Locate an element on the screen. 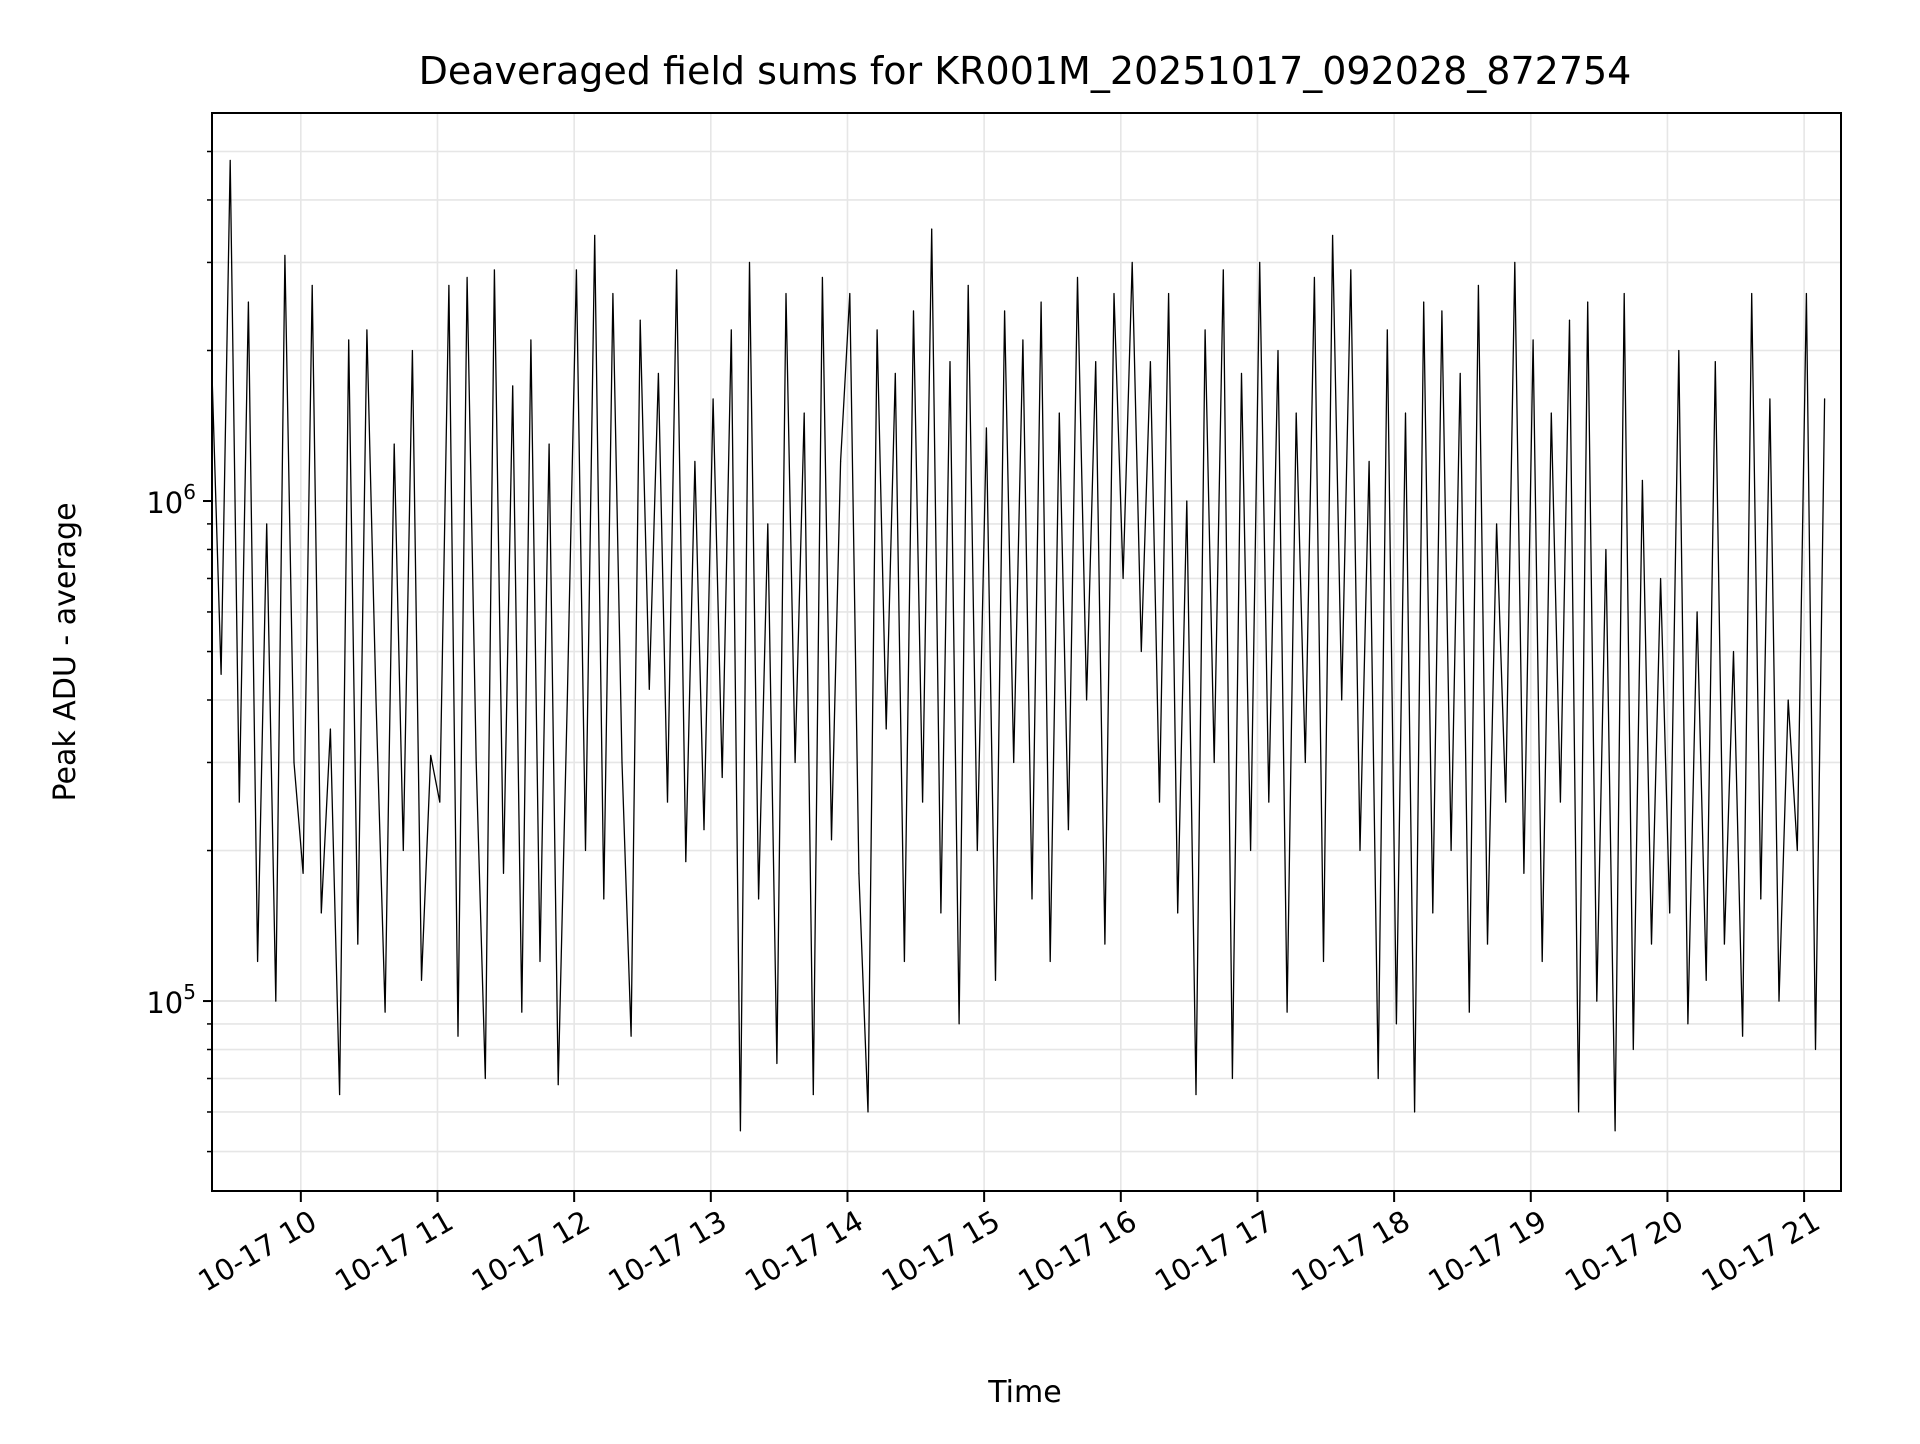 Image resolution: width=1920 pixels, height=1444 pixels. y-tick-label: 10⁶ is located at coordinates (171, 500).